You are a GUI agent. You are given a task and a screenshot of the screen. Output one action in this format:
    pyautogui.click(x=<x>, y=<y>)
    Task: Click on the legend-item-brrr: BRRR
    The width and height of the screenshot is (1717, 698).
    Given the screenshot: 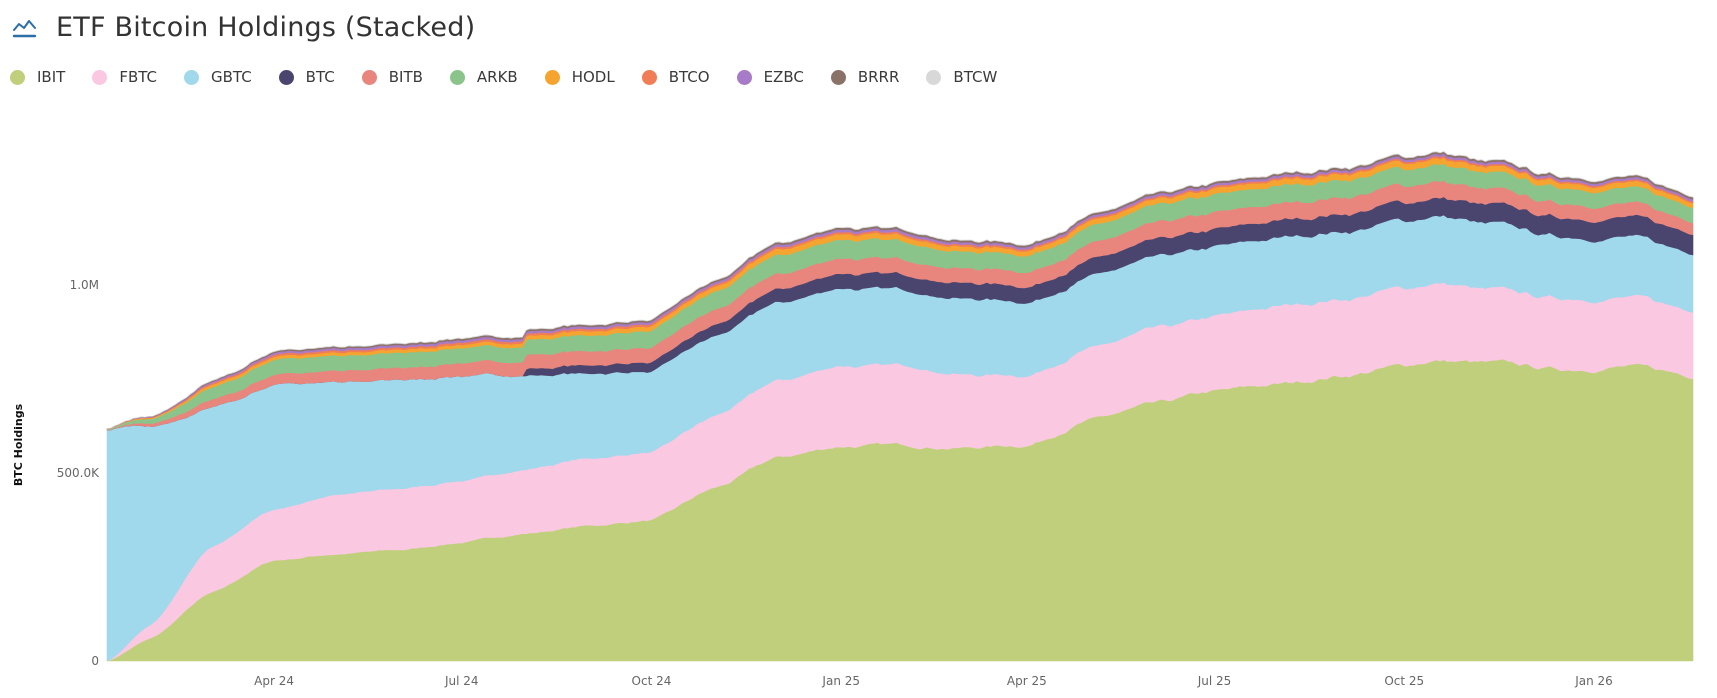 What is the action you would take?
    pyautogui.click(x=865, y=77)
    